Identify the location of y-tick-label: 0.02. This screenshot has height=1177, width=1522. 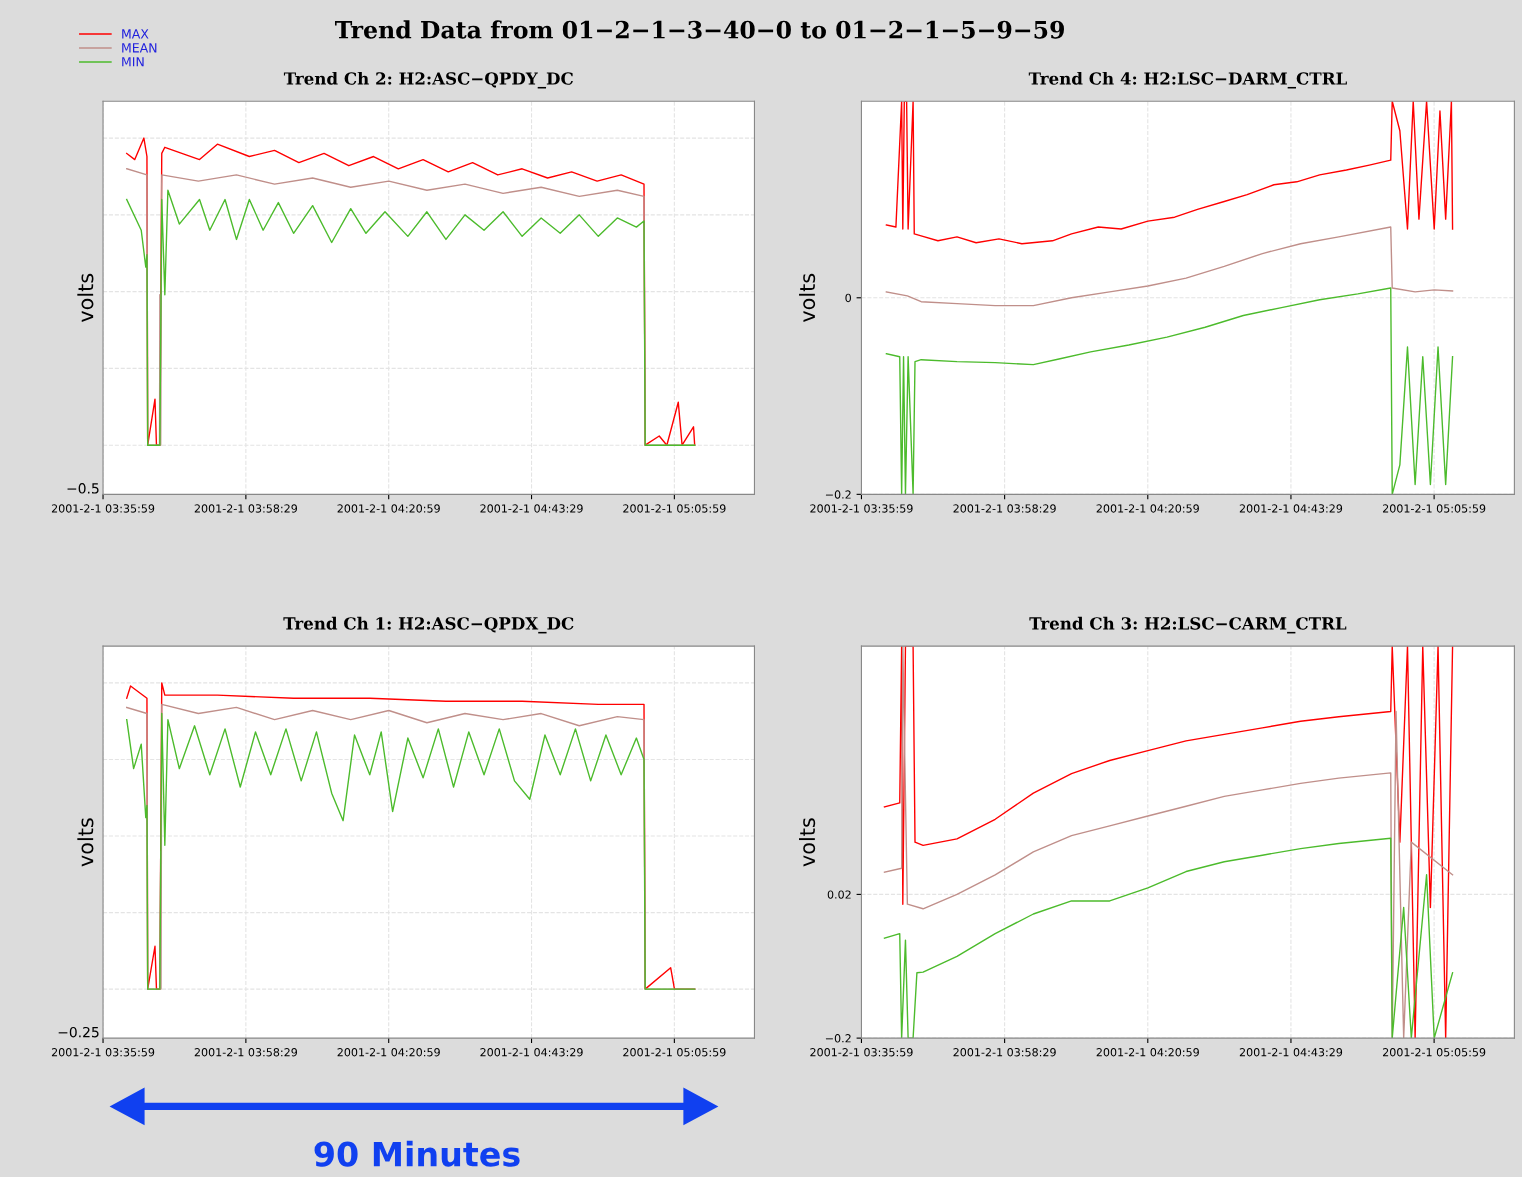
(839, 894).